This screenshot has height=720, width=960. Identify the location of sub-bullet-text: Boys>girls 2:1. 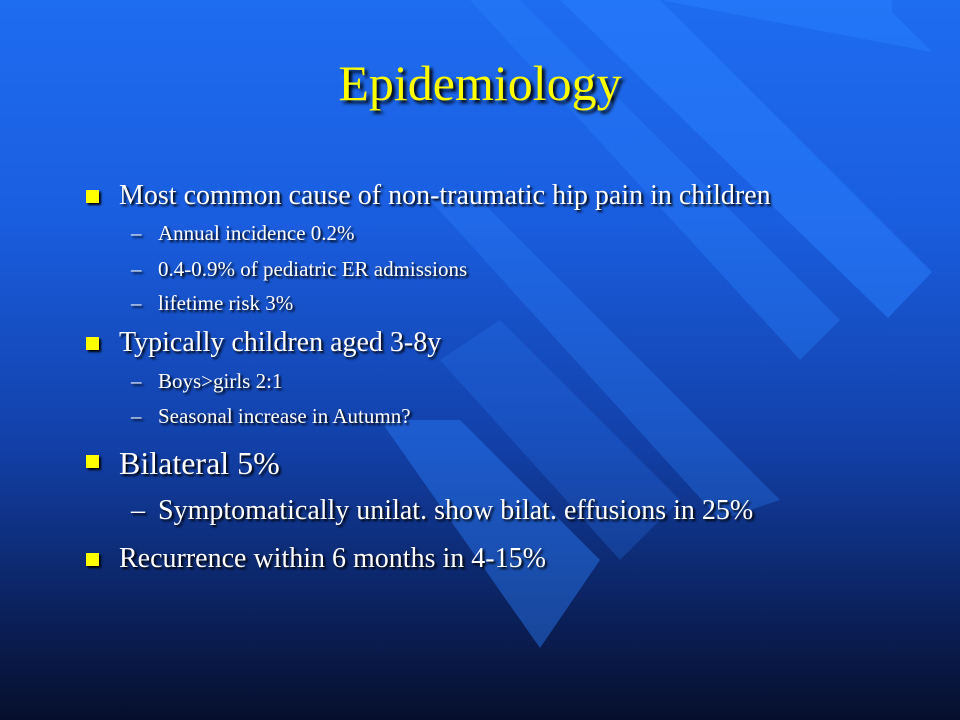
(220, 381).